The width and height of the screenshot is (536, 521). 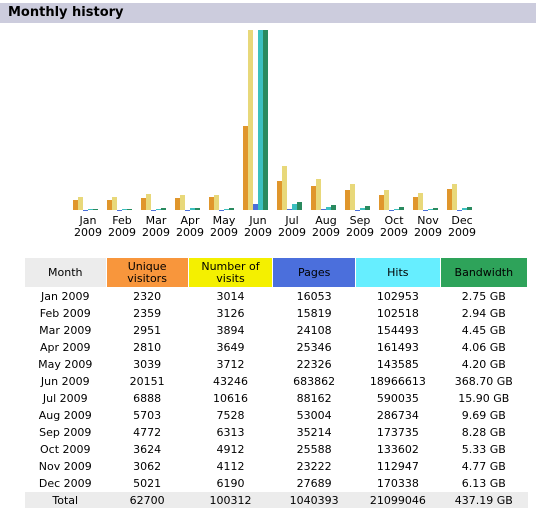 What do you see at coordinates (483, 415) in the screenshot?
I see `value-cell: 9.69 GB` at bounding box center [483, 415].